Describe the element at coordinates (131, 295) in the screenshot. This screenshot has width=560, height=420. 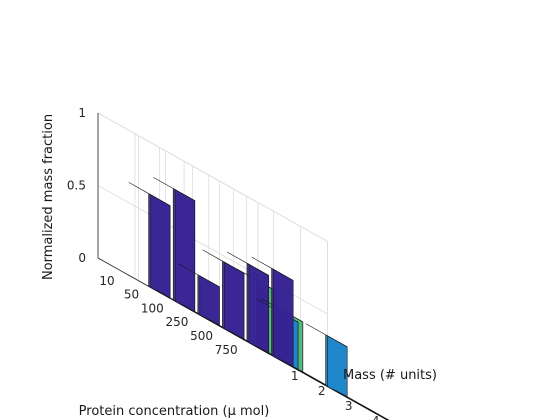
I see `y-tick-label: 50` at that location.